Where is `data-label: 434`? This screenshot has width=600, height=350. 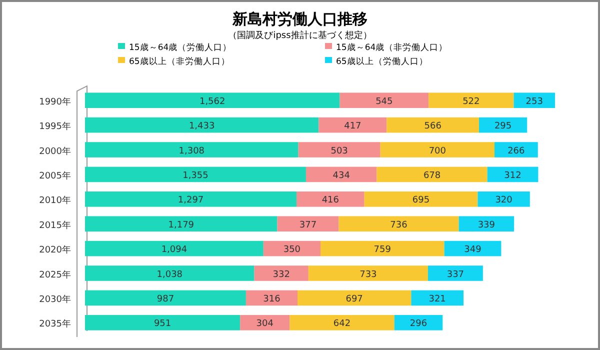 data-label: 434 is located at coordinates (341, 175).